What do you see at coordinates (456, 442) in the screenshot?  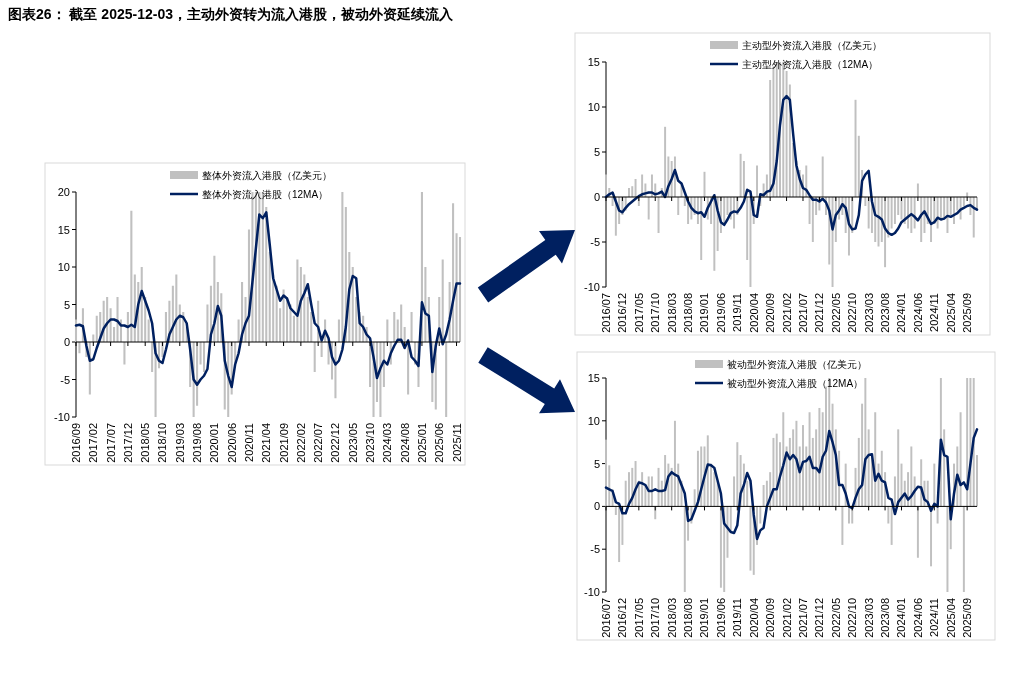 I see `x-tick-label: 2025/11` at bounding box center [456, 442].